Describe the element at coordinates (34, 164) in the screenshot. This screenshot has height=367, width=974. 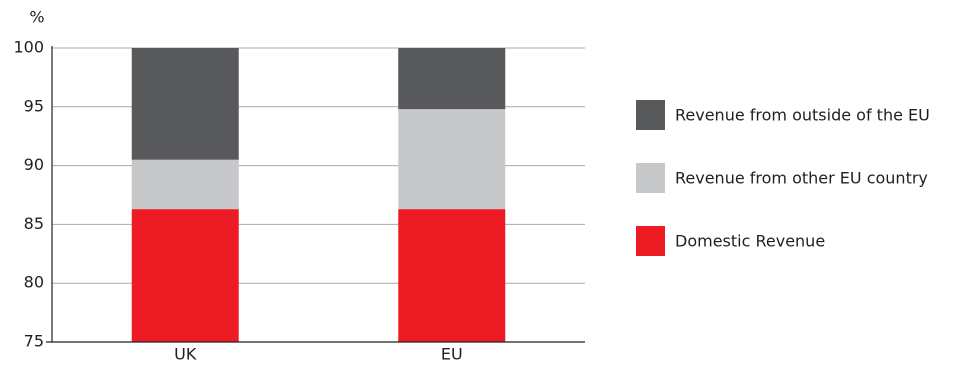
I see `y-tick-label: 90` at that location.